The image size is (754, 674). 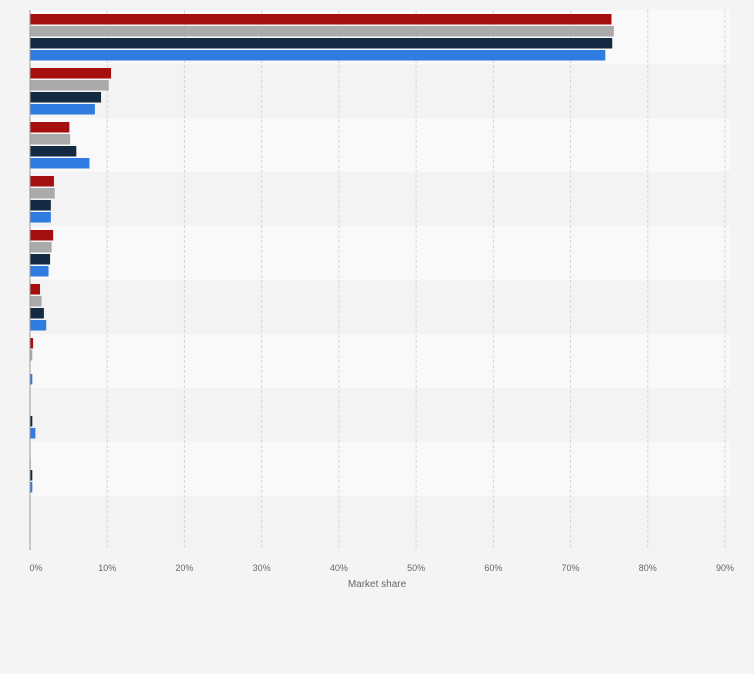 I want to click on x-tick-label: 40%, so click(x=339, y=568).